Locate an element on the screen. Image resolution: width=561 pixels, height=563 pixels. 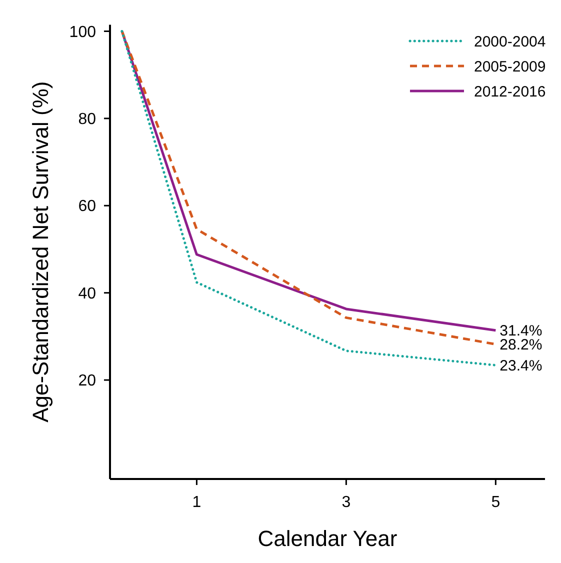
legend-label: 2005-2009 is located at coordinates (510, 67).